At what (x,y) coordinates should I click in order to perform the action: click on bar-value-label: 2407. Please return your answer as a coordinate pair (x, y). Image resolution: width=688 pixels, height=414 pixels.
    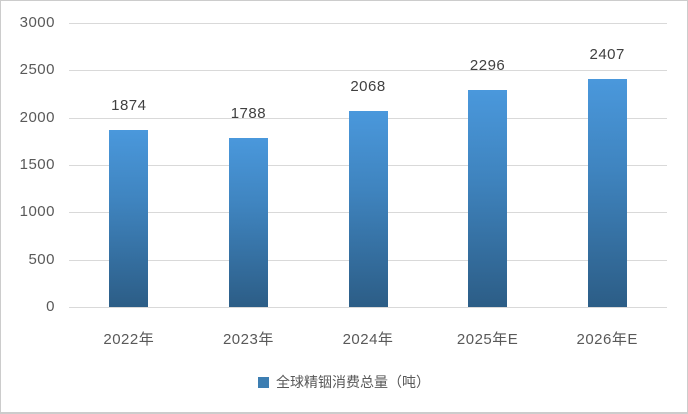
    Looking at the image, I should click on (607, 55).